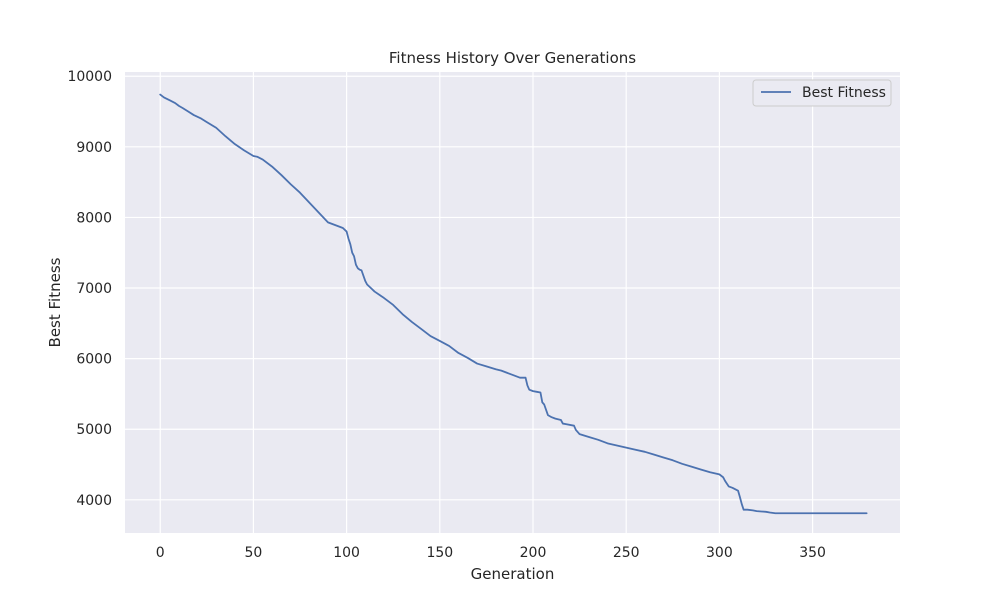 This screenshot has height=600, width=1000. I want to click on legend-box, so click(822, 93).